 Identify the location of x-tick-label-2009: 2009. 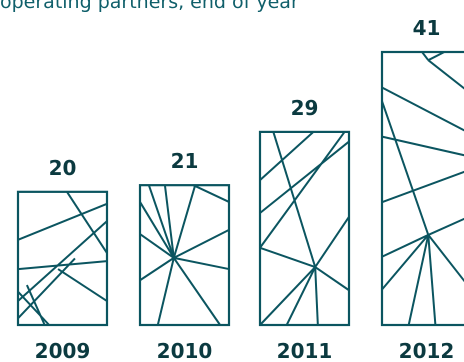
(63, 350).